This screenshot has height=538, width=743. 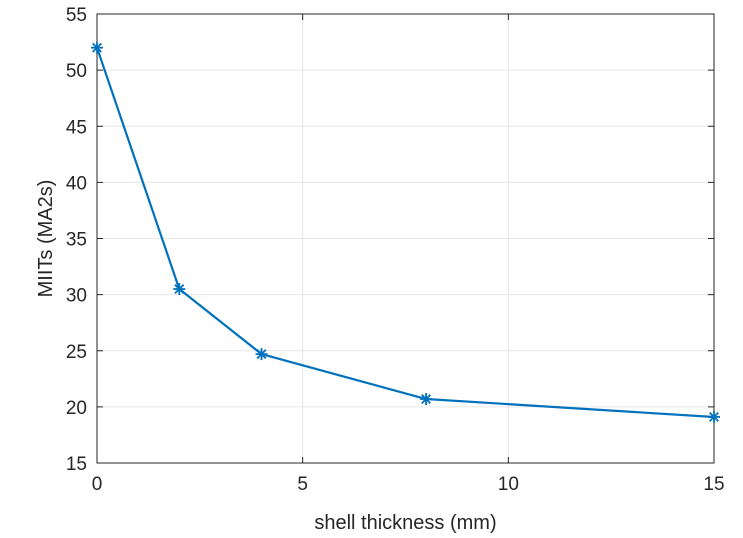 What do you see at coordinates (76, 240) in the screenshot?
I see `y-tick-label: 35` at bounding box center [76, 240].